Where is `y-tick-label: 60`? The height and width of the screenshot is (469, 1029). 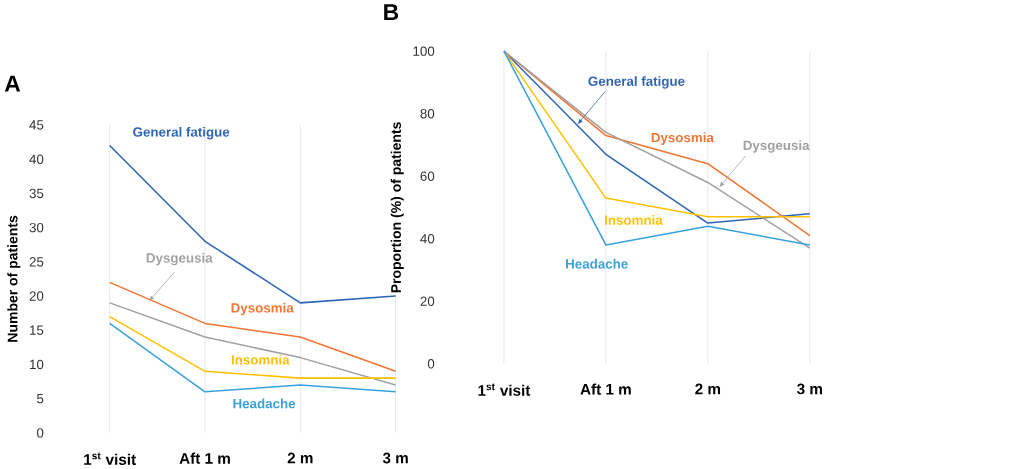 y-tick-label: 60 is located at coordinates (427, 176).